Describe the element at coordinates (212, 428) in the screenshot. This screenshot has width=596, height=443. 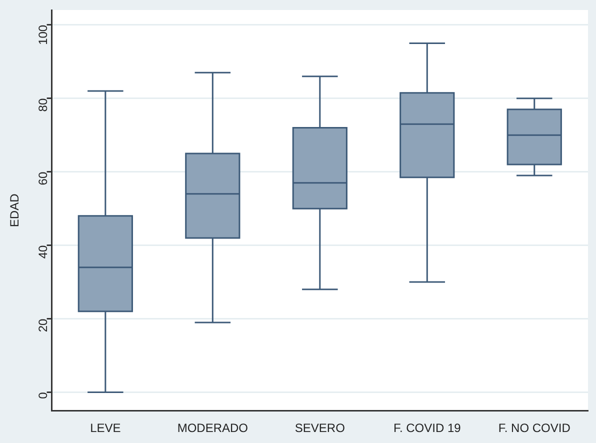
I see `x-tick-label: MODERADO` at that location.